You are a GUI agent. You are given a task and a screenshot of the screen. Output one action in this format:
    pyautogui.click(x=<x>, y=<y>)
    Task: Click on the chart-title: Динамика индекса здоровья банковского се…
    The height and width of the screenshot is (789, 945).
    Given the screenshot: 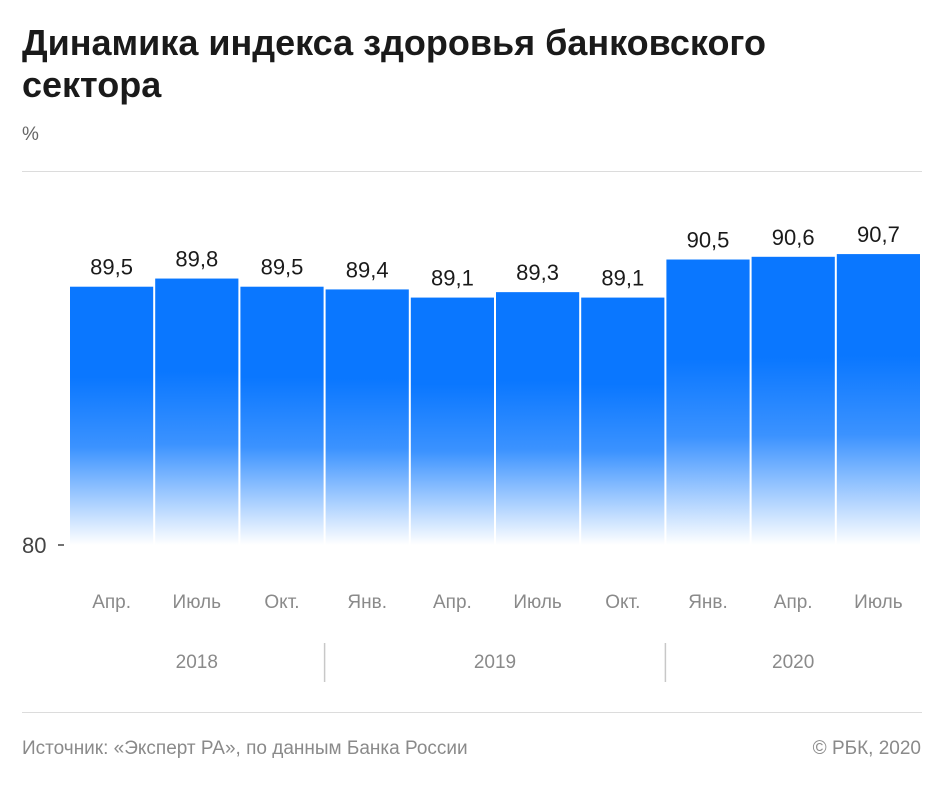 What is the action you would take?
    pyautogui.click(x=394, y=63)
    